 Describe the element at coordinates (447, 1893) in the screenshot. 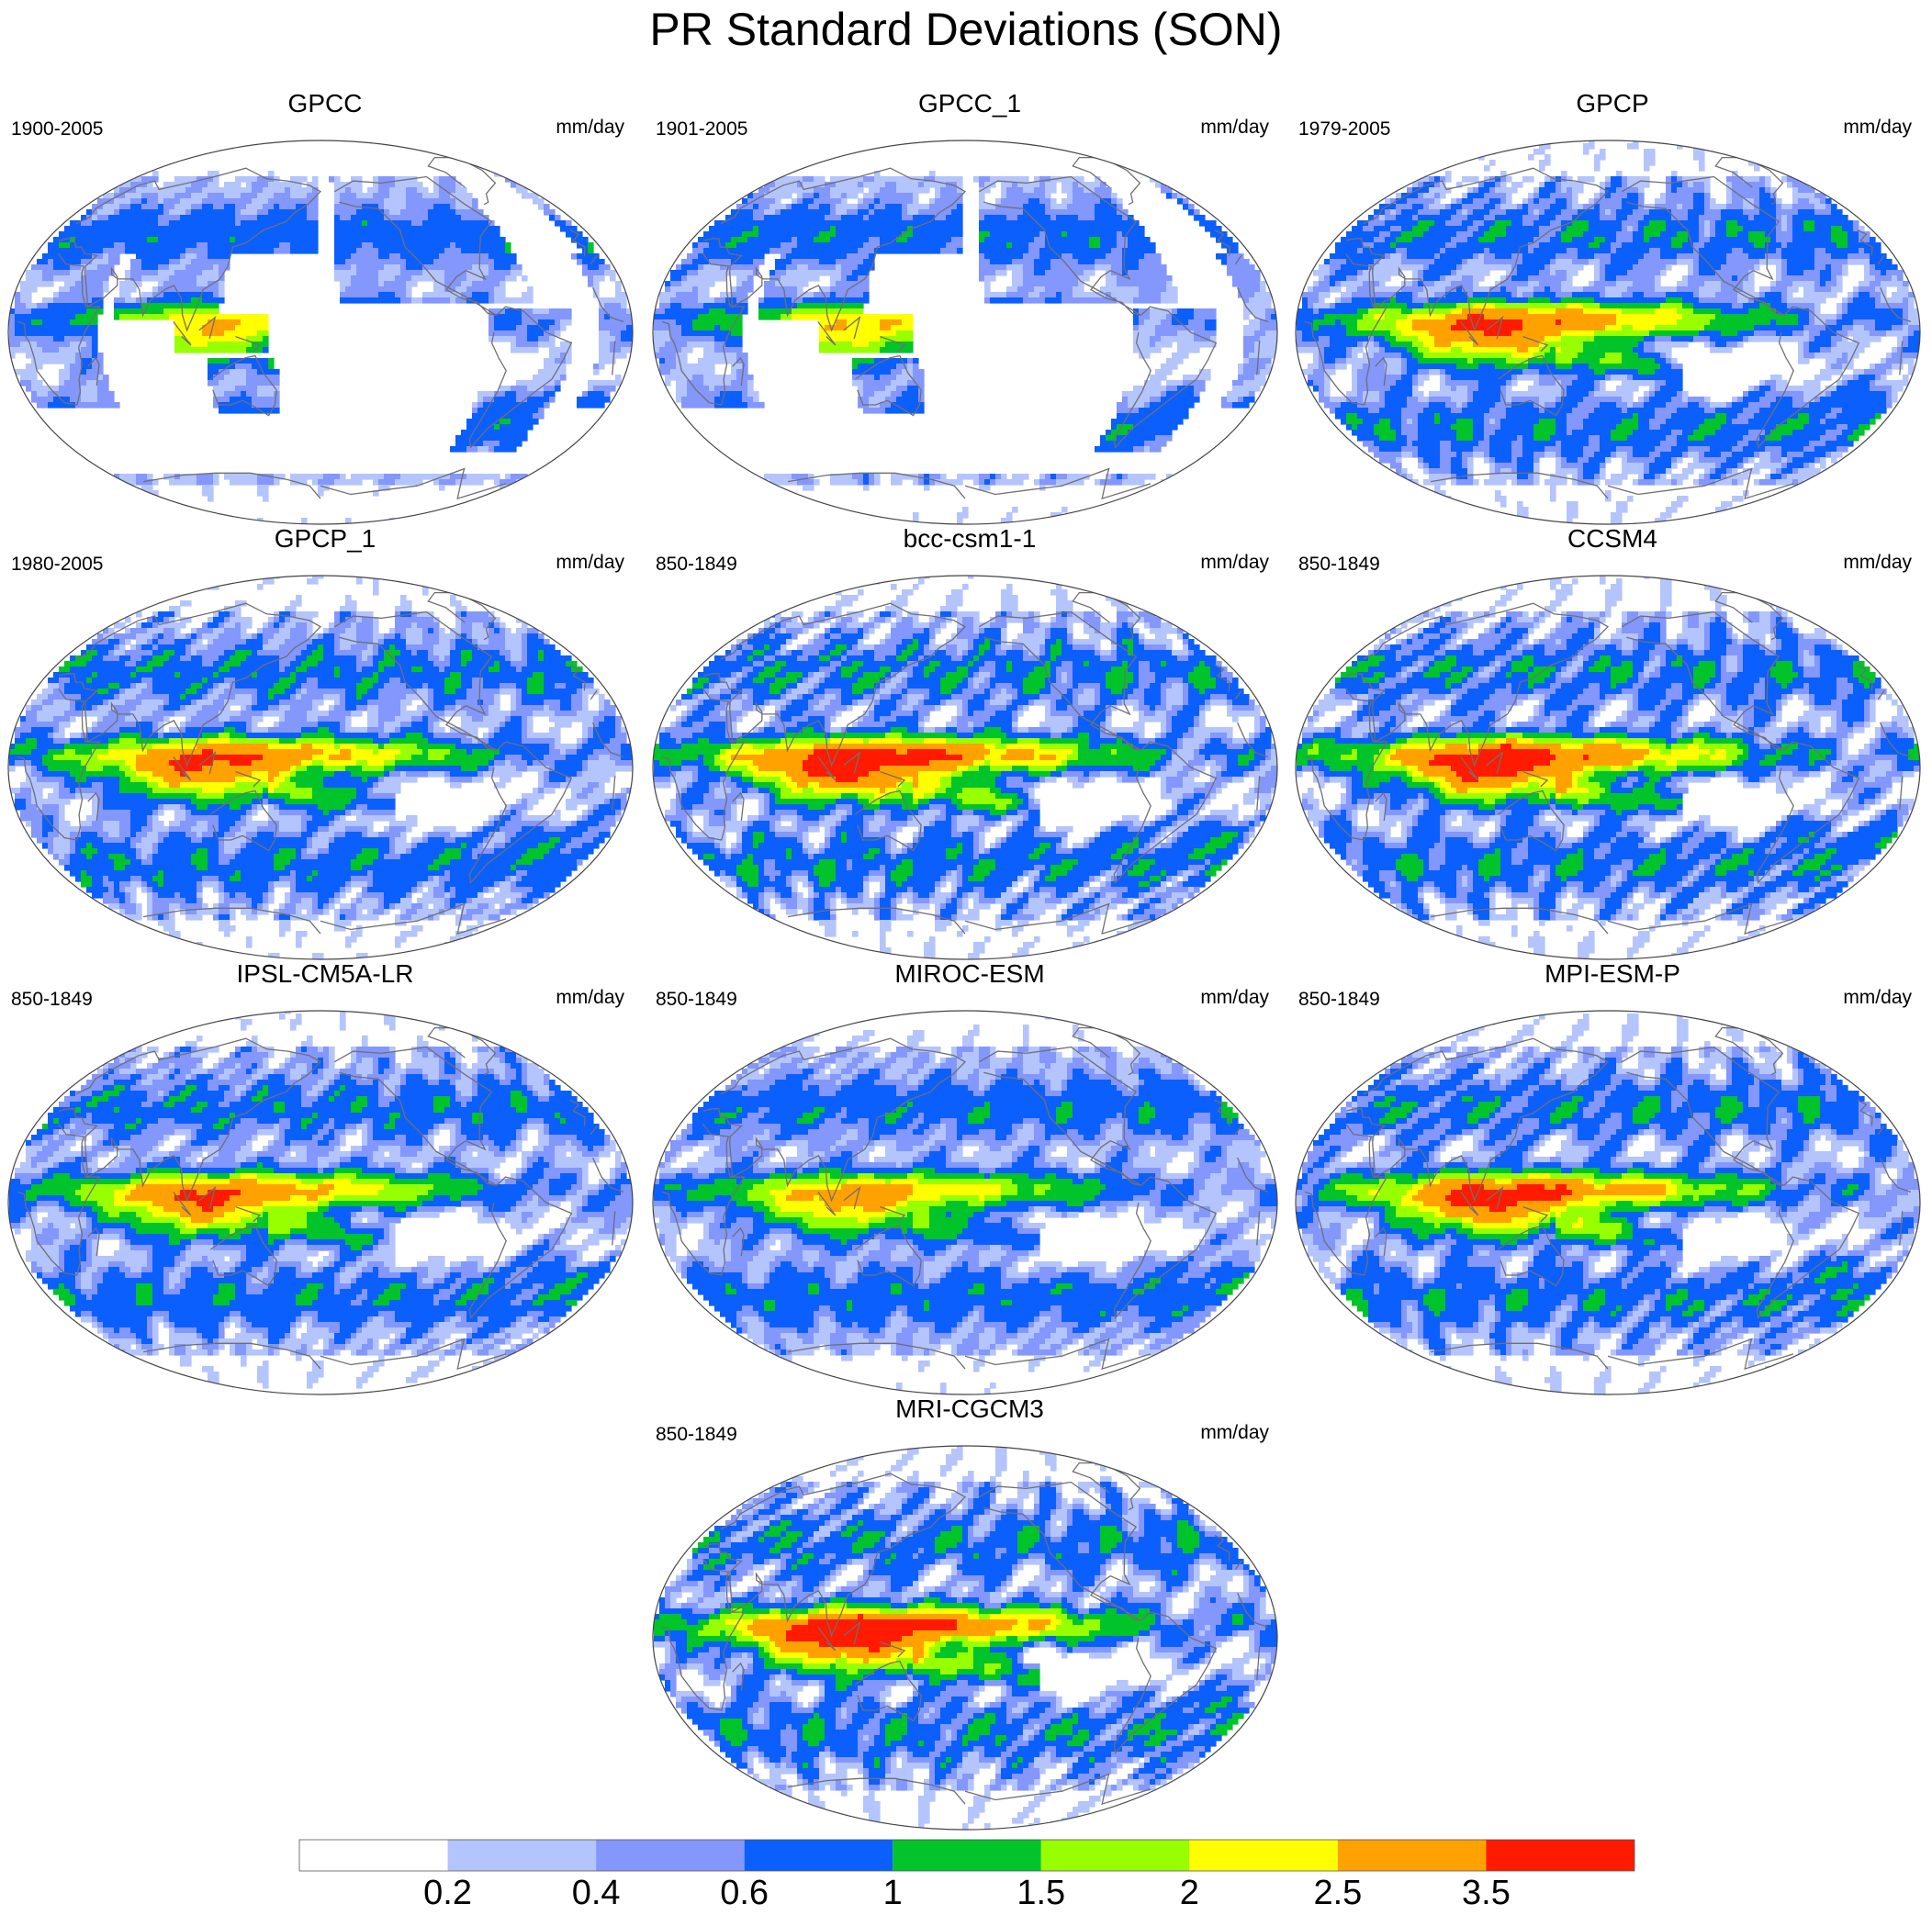

I see `colorbar-tick-label: 0.2` at that location.